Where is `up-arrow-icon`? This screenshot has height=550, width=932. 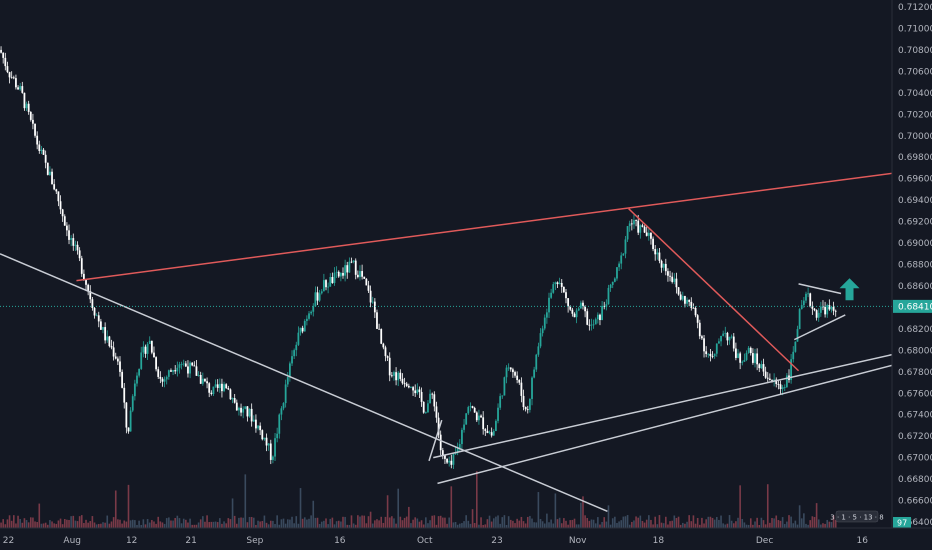 up-arrow-icon is located at coordinates (849, 289).